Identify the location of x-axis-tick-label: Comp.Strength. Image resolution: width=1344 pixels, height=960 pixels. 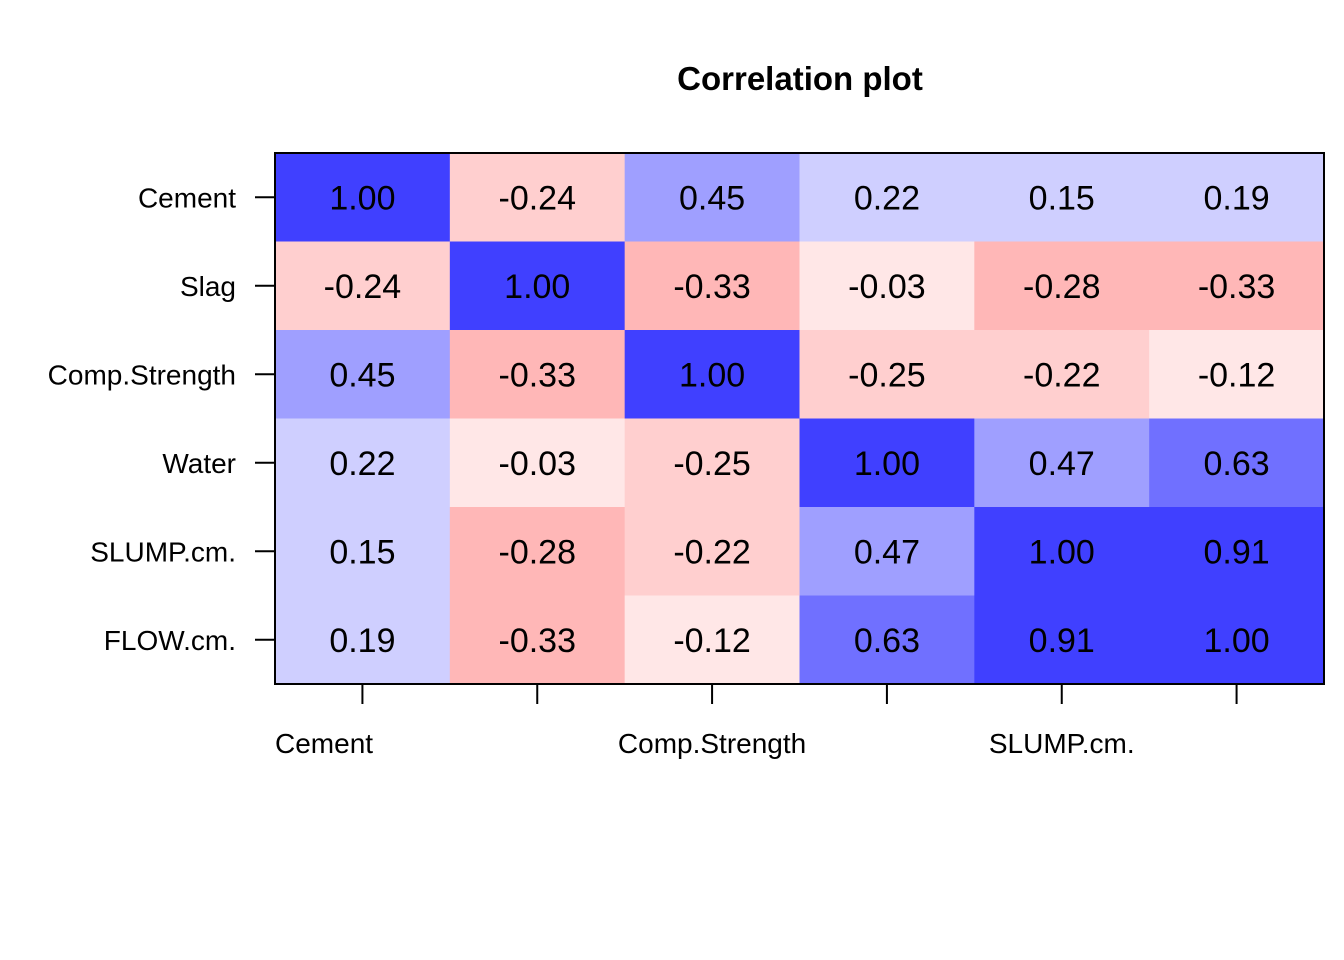
(712, 743).